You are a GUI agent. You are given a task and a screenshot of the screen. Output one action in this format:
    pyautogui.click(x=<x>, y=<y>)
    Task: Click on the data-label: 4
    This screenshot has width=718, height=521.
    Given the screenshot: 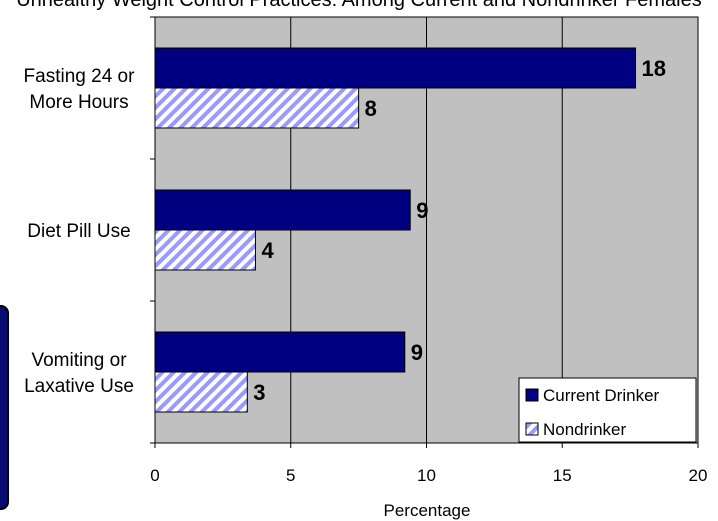 What is the action you would take?
    pyautogui.click(x=267, y=250)
    